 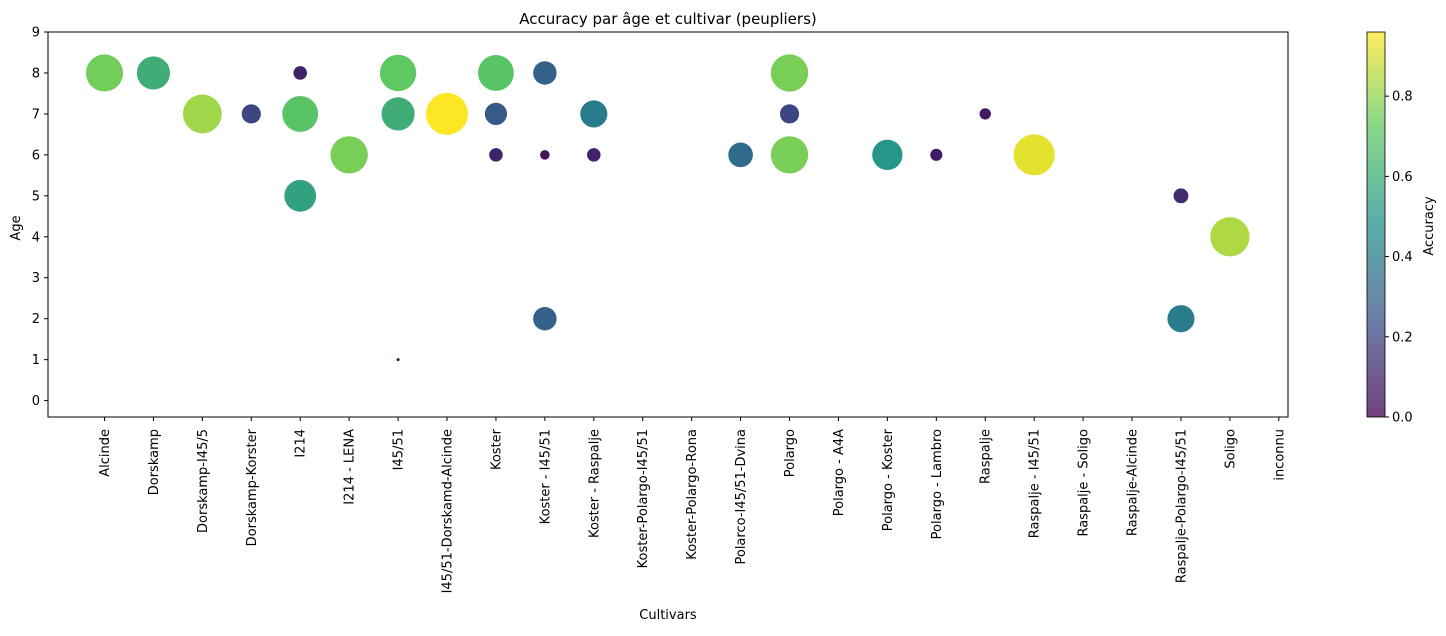 I want to click on x-tick-label: Koster, so click(x=496, y=449).